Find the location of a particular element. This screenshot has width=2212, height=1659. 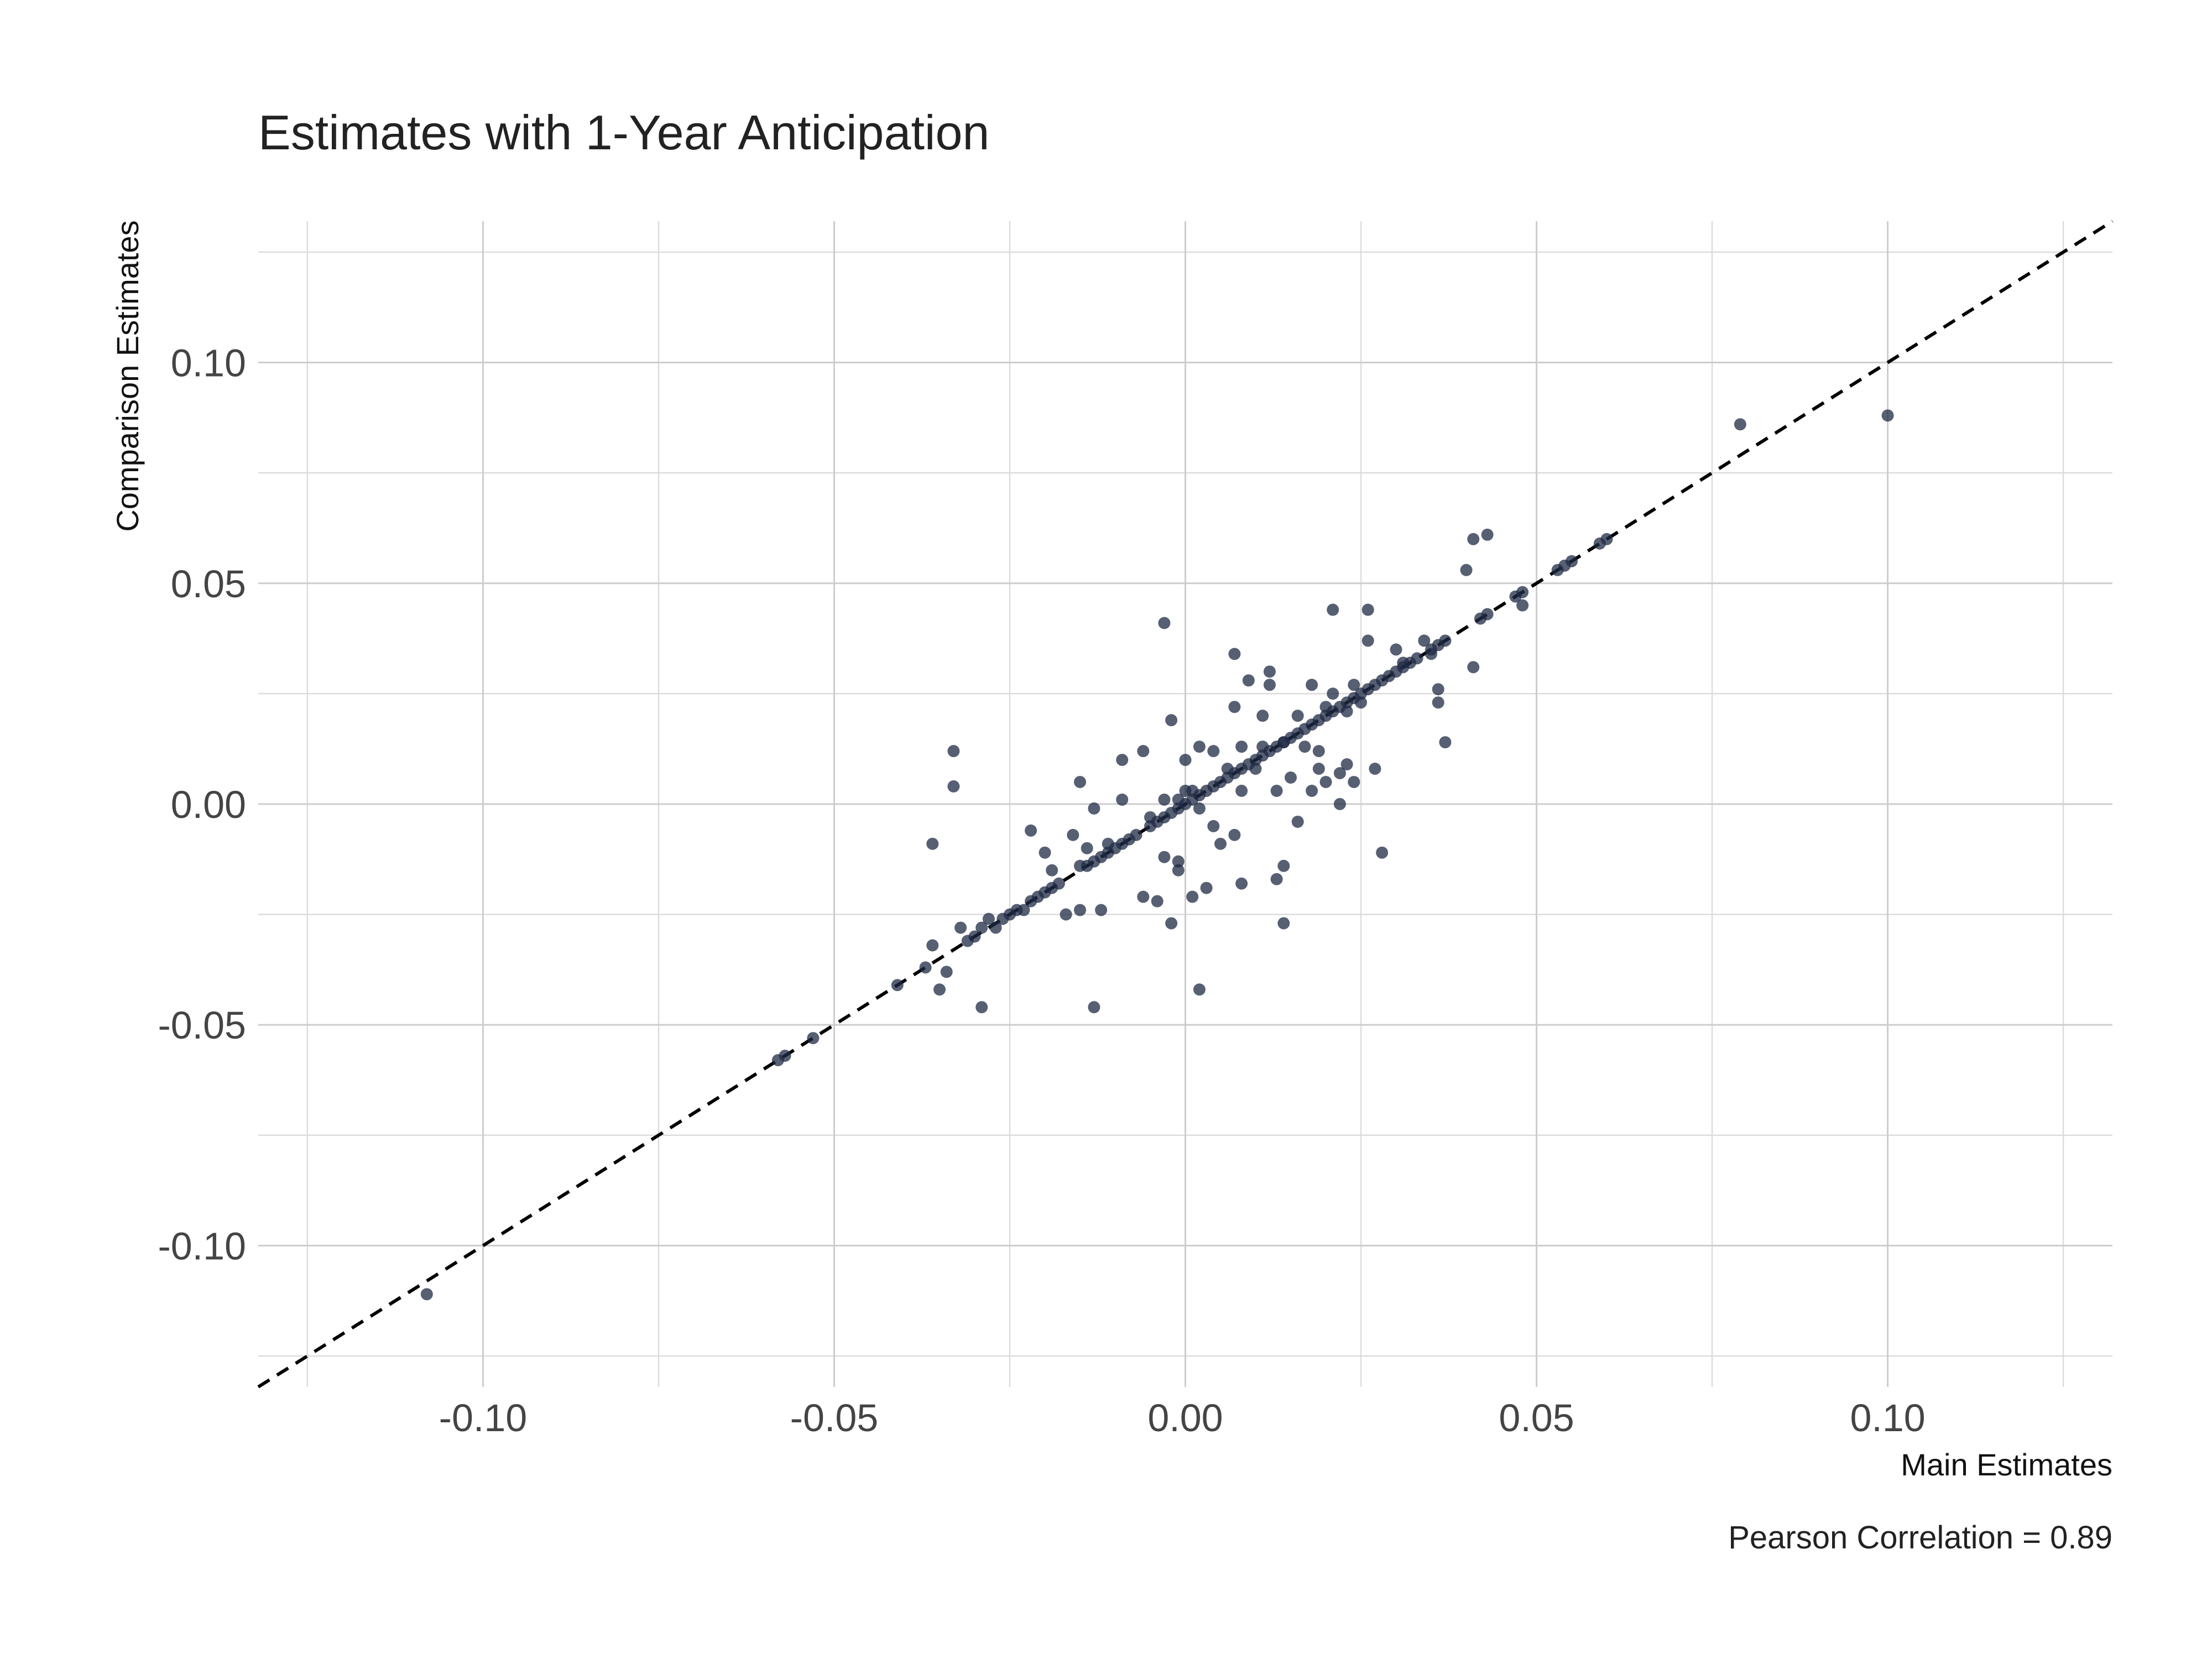

y-axis-title: Comparison Estimates is located at coordinates (128, 376).